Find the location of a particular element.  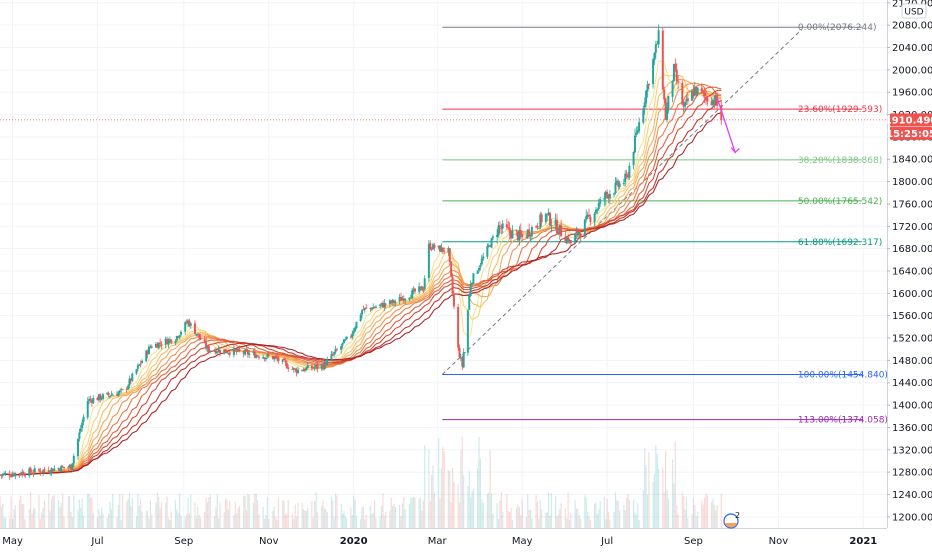

price-axis-bg is located at coordinates (909, 275).